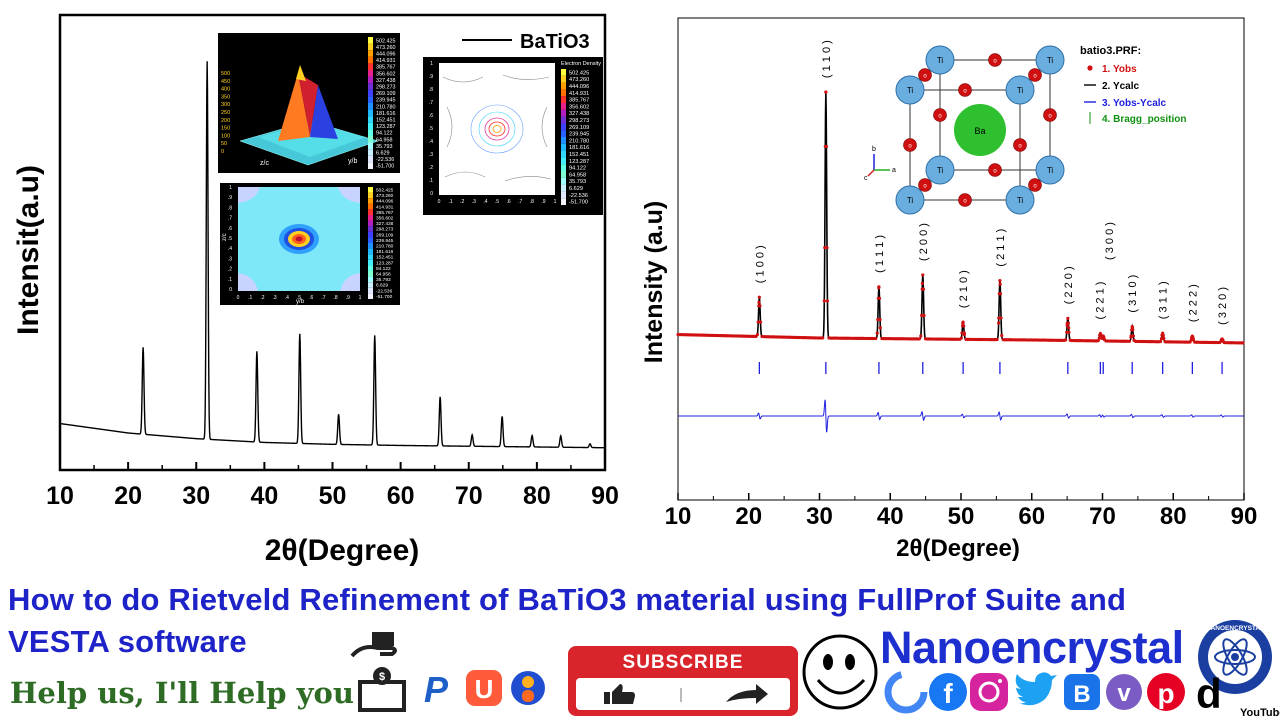 The image size is (1280, 720). I want to click on hkl-label: ( 2 2 0 ), so click(1069, 285).